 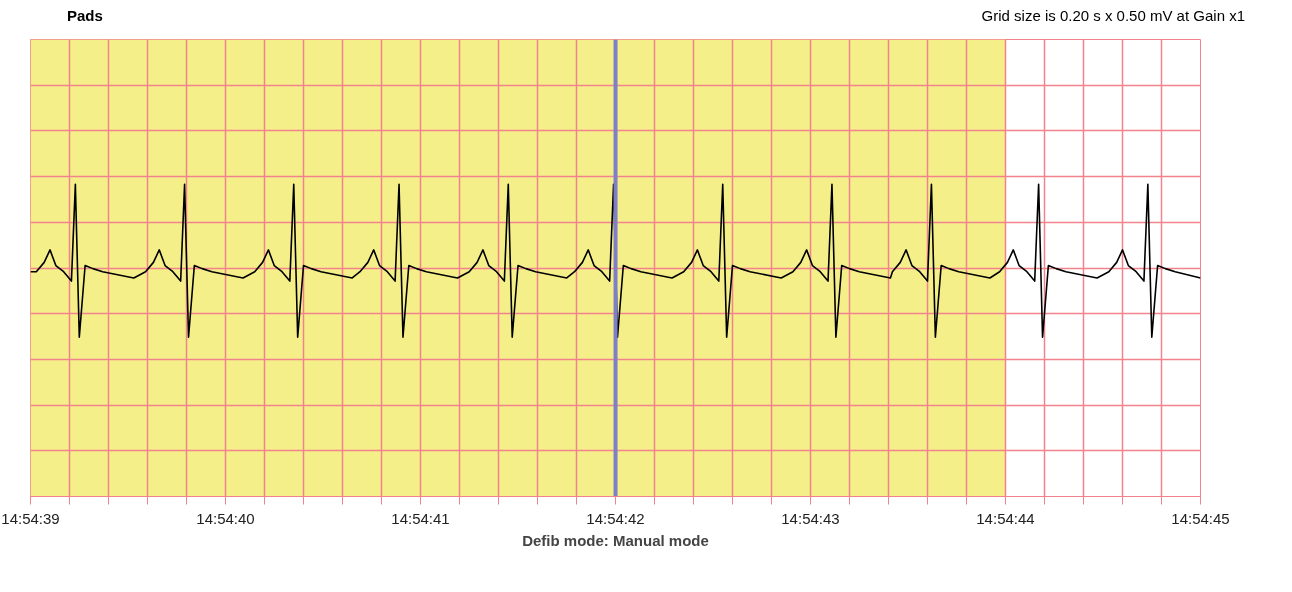 What do you see at coordinates (1200, 518) in the screenshot?
I see `x-tick-label: 14:54:45` at bounding box center [1200, 518].